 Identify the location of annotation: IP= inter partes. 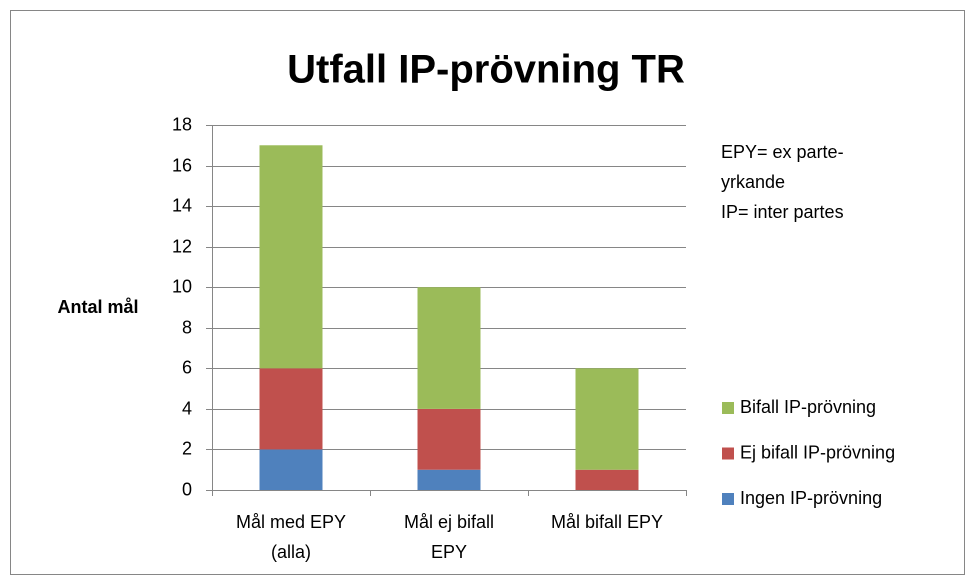
(782, 212).